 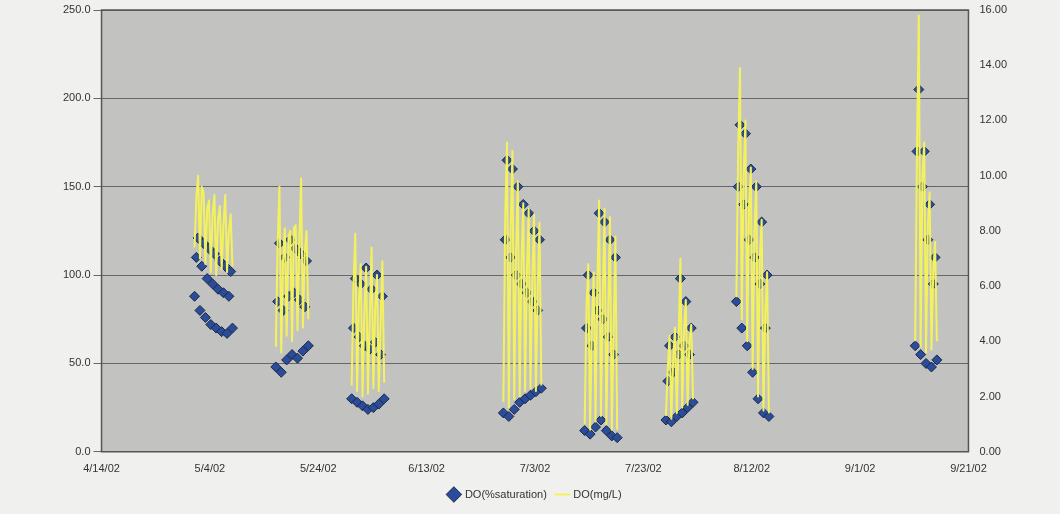 What do you see at coordinates (993, 174) in the screenshot?
I see `y2-tick-label: 10.00` at bounding box center [993, 174].